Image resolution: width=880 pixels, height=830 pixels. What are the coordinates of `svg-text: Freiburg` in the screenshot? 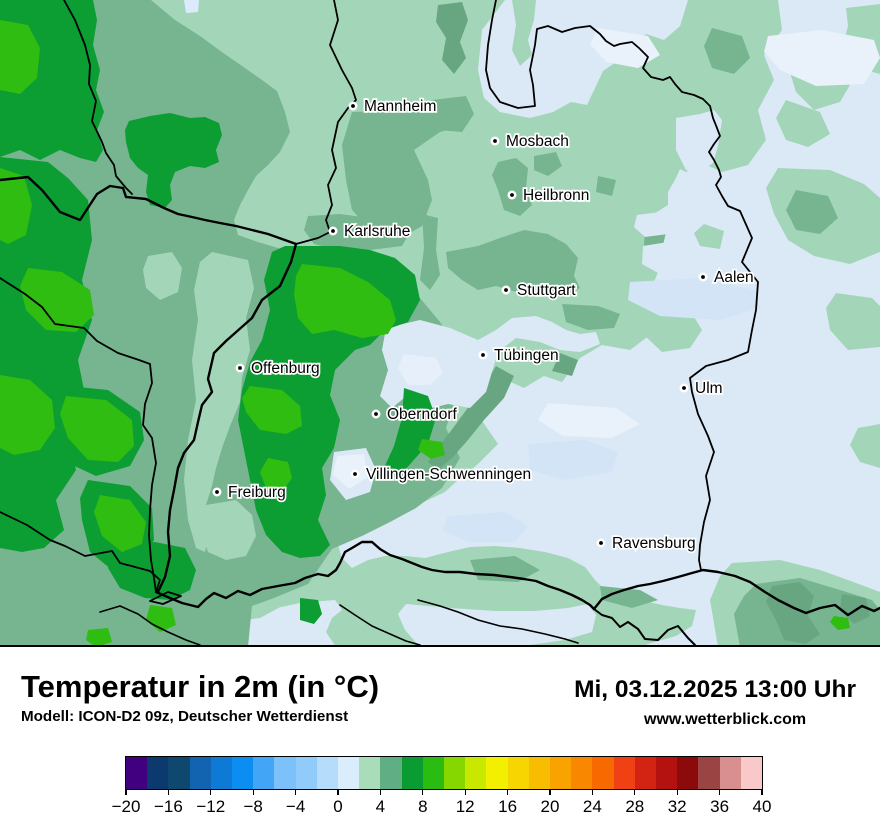 It's located at (257, 492).